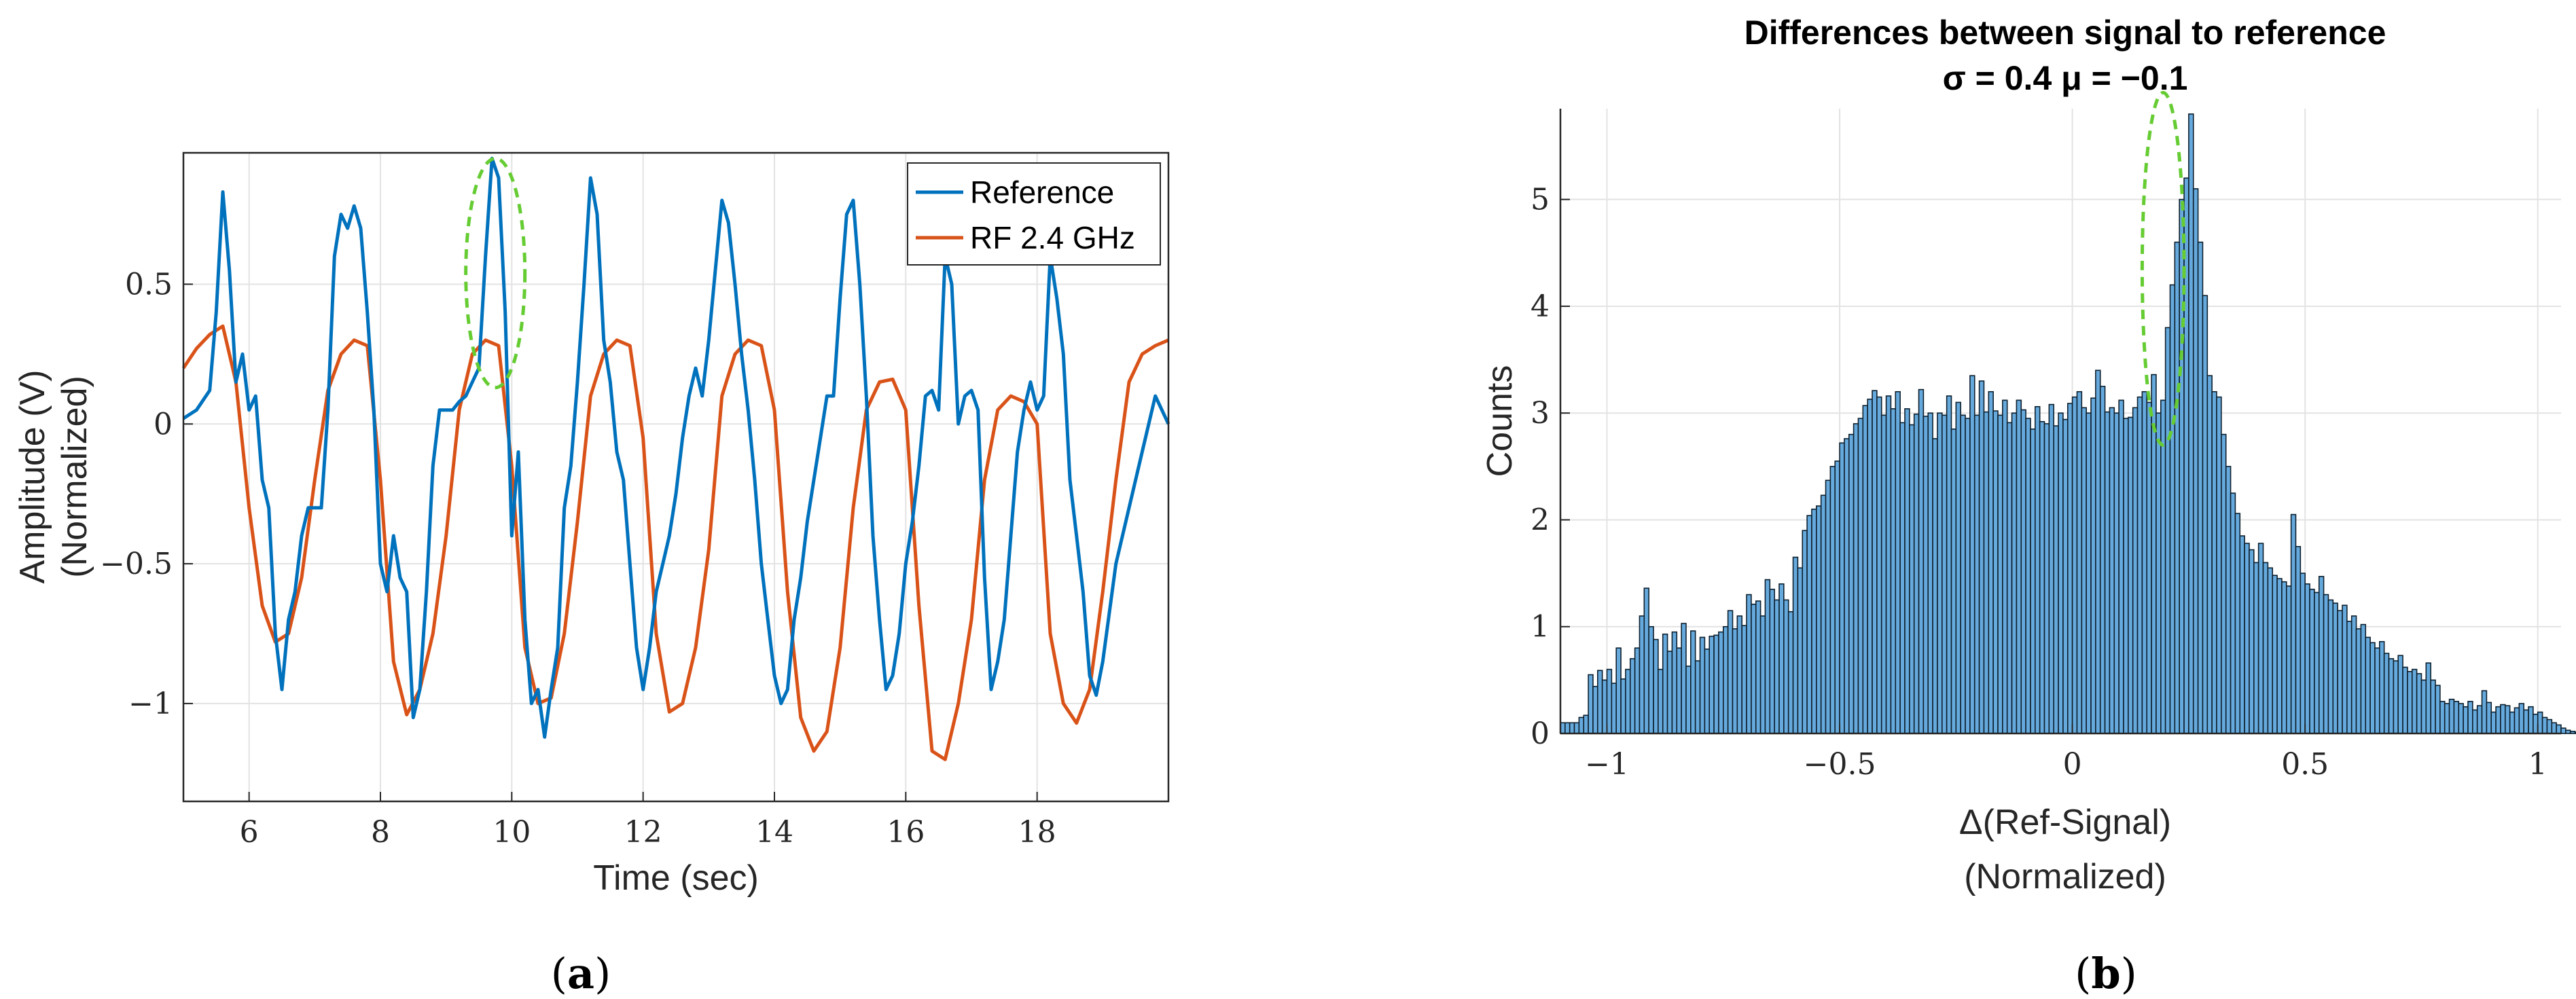 This screenshot has width=2576, height=999. What do you see at coordinates (136, 564) in the screenshot?
I see `y-tick-label: −0.5` at bounding box center [136, 564].